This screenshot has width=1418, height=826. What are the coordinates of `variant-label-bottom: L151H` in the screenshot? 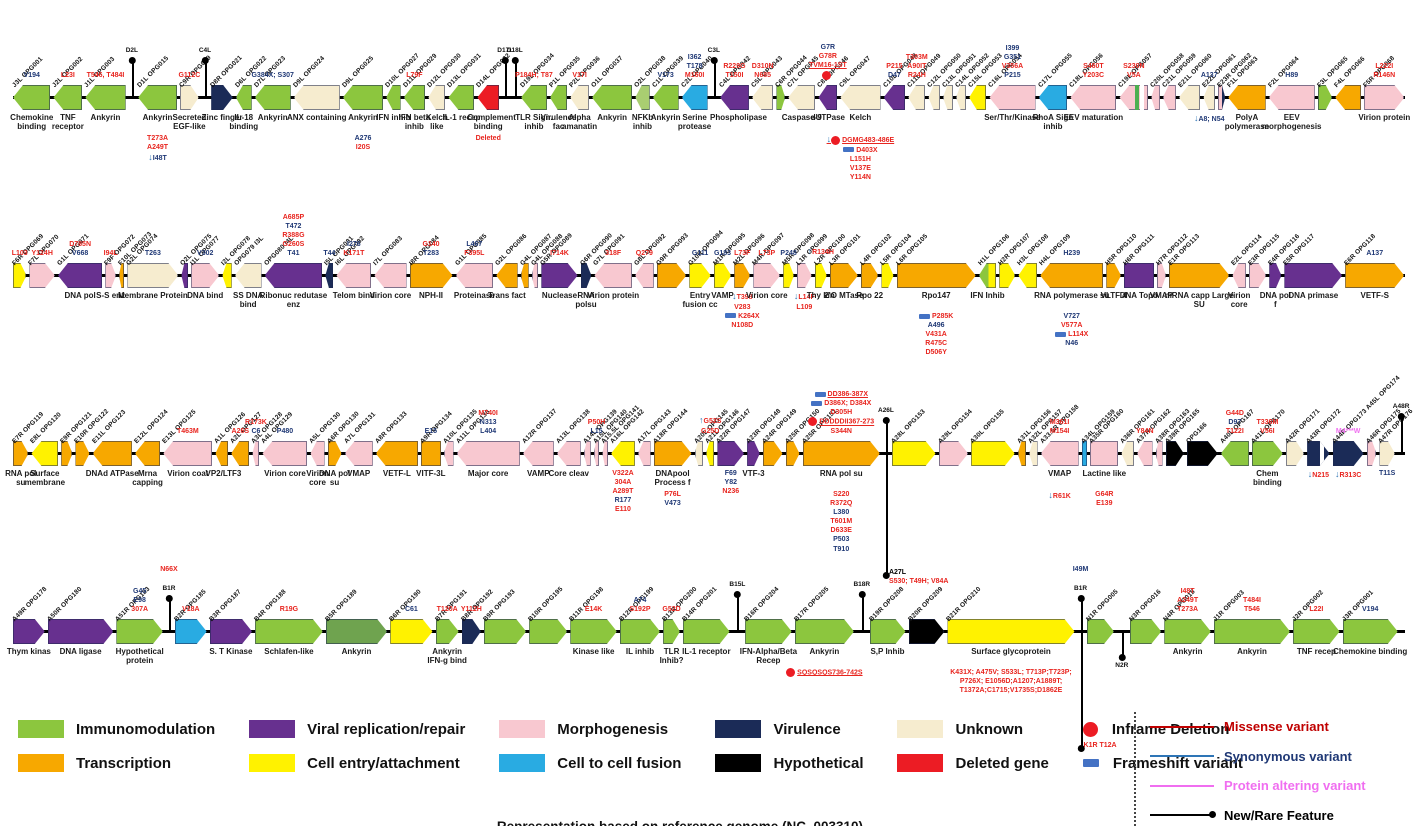 It's located at (860, 159).